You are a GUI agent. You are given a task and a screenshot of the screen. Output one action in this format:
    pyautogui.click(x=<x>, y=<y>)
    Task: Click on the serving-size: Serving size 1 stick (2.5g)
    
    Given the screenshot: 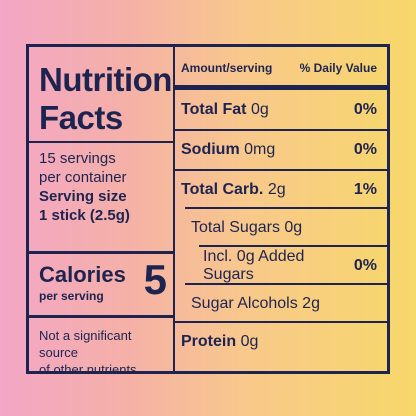 What is the action you would take?
    pyautogui.click(x=84, y=206)
    